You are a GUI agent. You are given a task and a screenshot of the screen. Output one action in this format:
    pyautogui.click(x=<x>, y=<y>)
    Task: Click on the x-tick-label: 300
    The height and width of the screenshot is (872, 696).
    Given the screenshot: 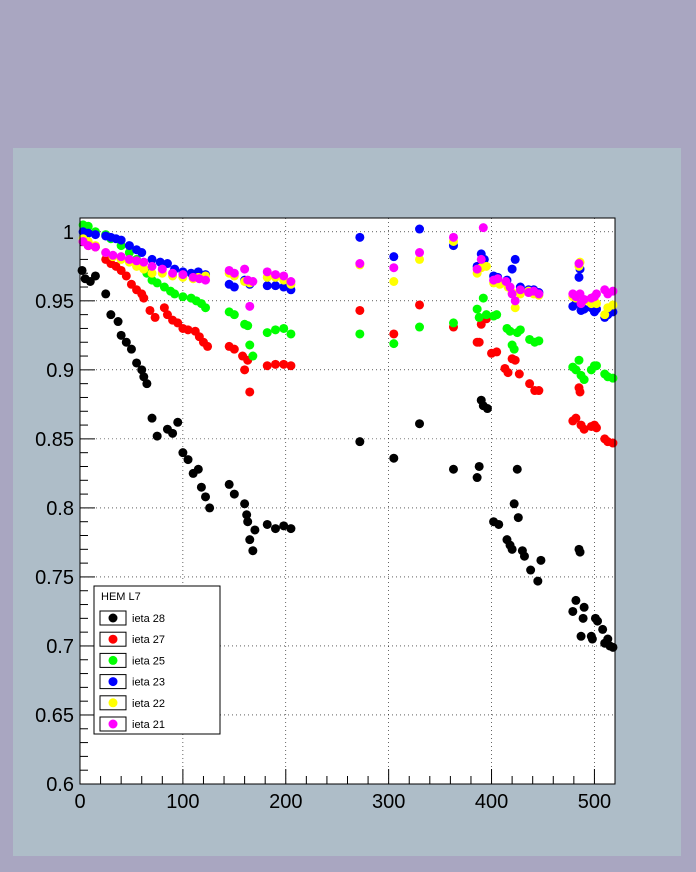 What is the action you would take?
    pyautogui.click(x=388, y=802)
    